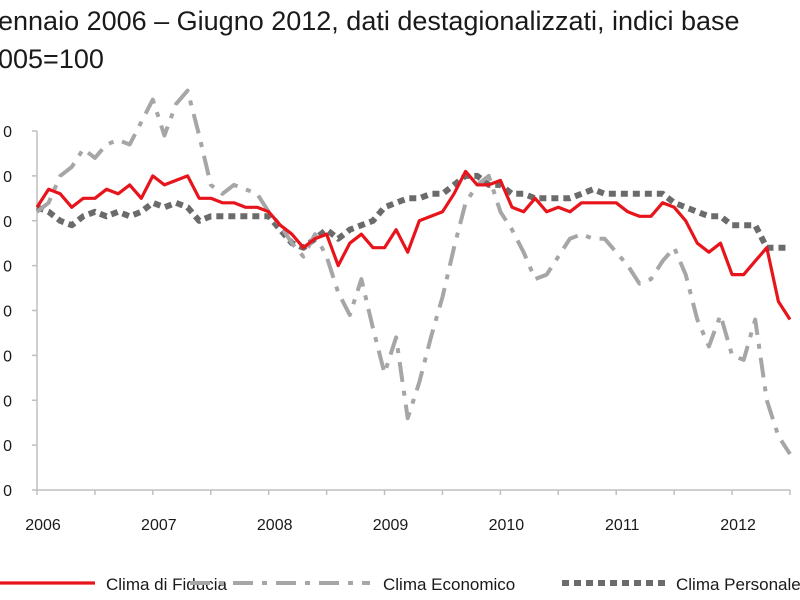  What do you see at coordinates (43, 525) in the screenshot?
I see `x-tick-label: 2006` at bounding box center [43, 525].